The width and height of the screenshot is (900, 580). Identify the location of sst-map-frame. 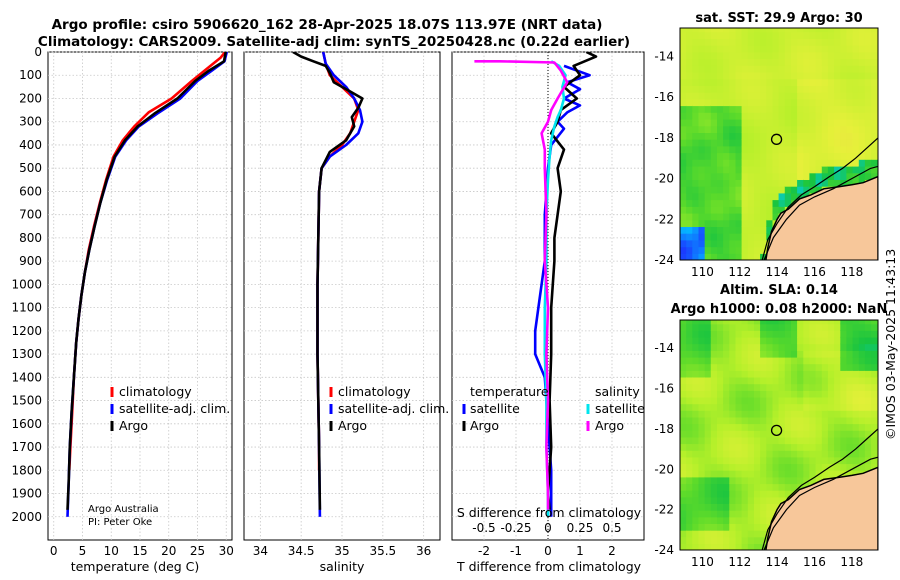
(779, 144).